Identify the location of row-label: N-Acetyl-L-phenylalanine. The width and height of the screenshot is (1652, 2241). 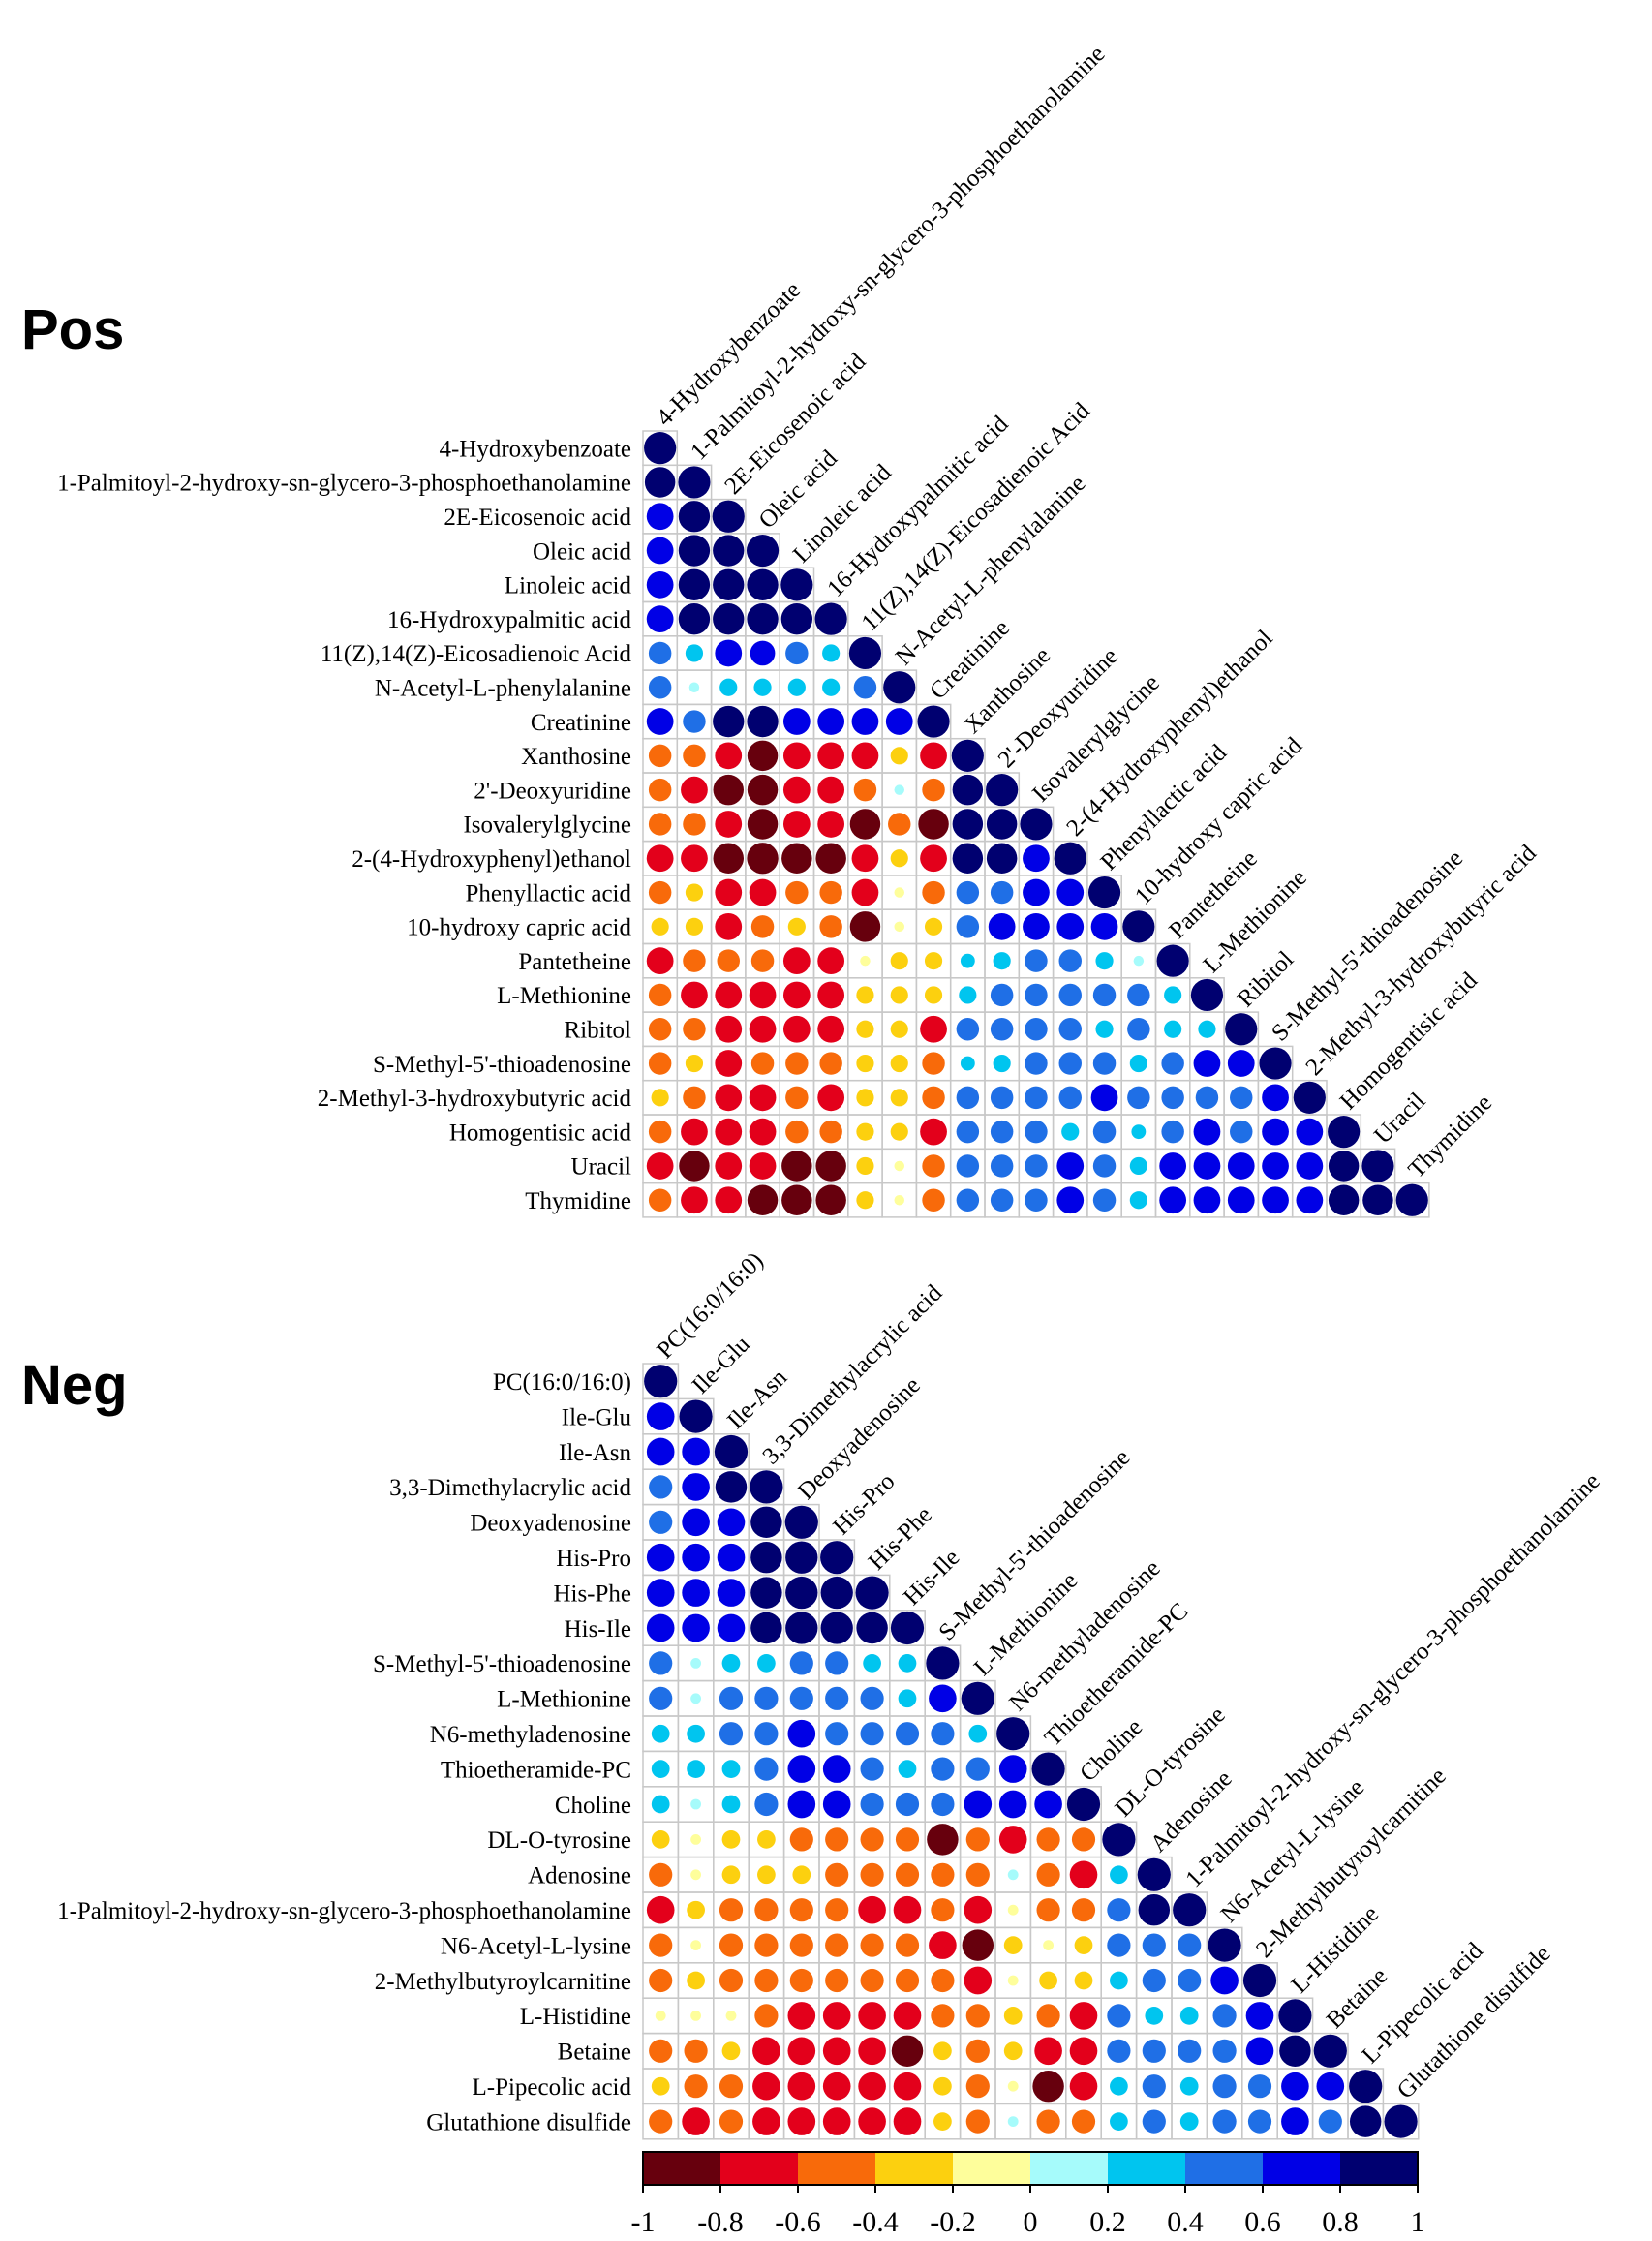
(503, 689).